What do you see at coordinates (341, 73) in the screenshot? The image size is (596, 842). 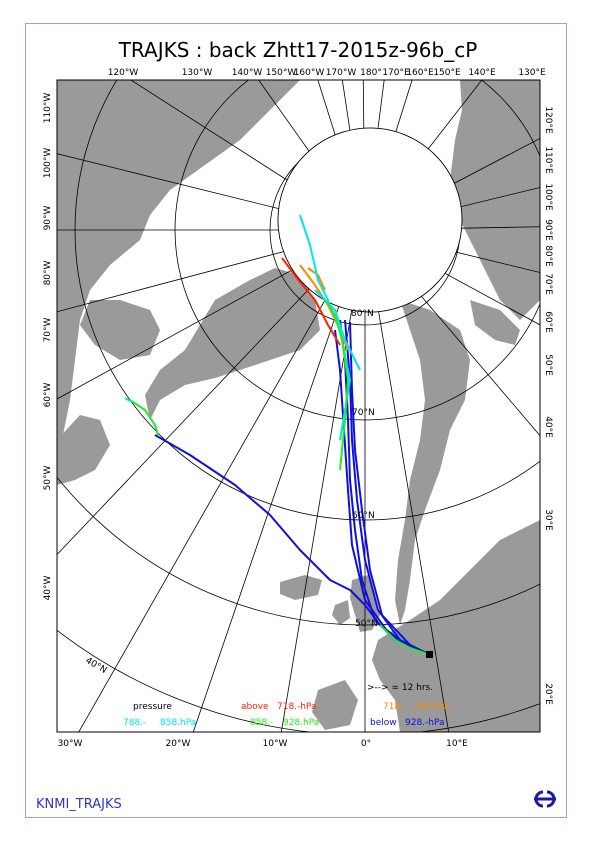 I see `top-lon-label: 170°W` at bounding box center [341, 73].